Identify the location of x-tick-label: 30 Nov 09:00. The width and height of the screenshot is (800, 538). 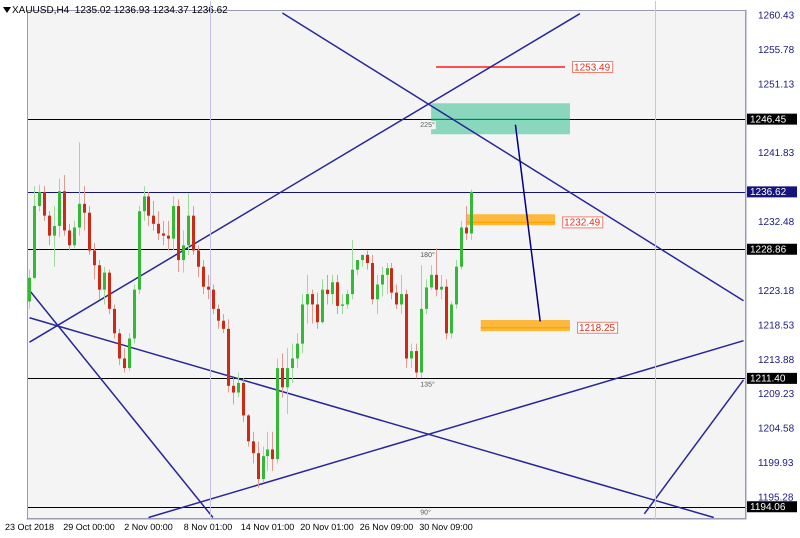
(446, 527).